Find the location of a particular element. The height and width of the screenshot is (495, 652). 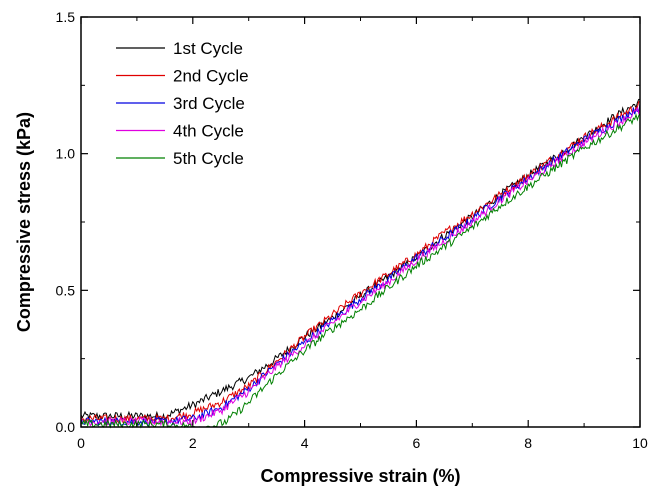

x-tick-label: 8 is located at coordinates (528, 443).